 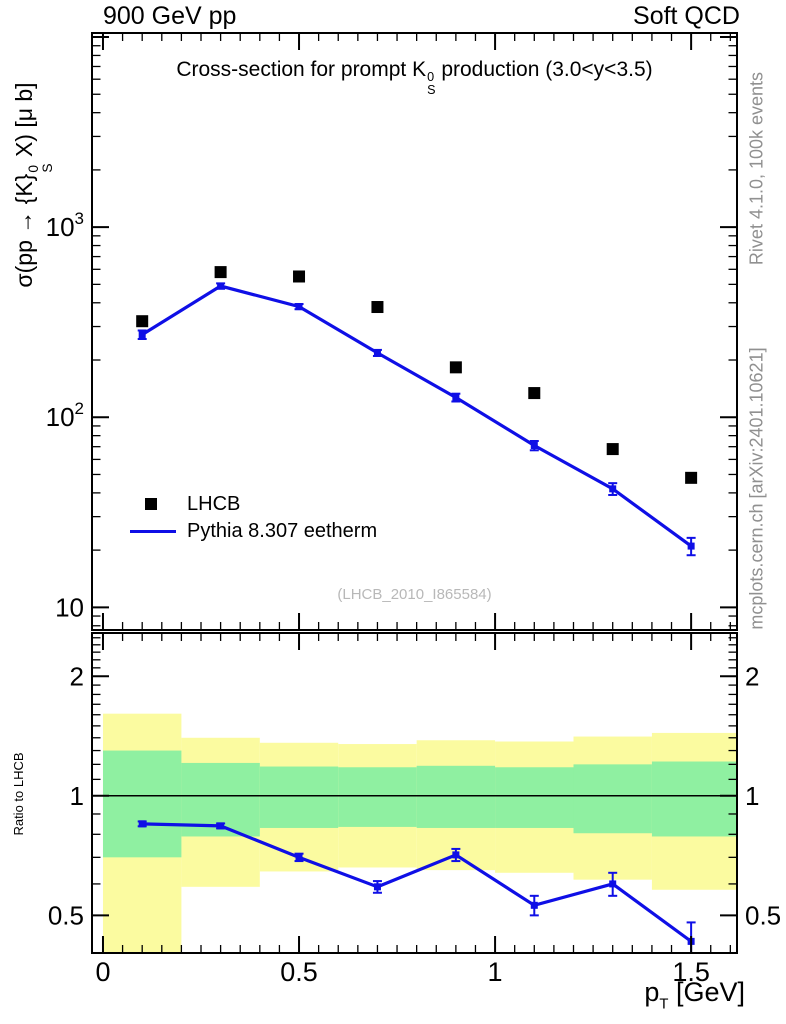 What do you see at coordinates (153, 531) in the screenshot?
I see `blue-line-marker-icon` at bounding box center [153, 531].